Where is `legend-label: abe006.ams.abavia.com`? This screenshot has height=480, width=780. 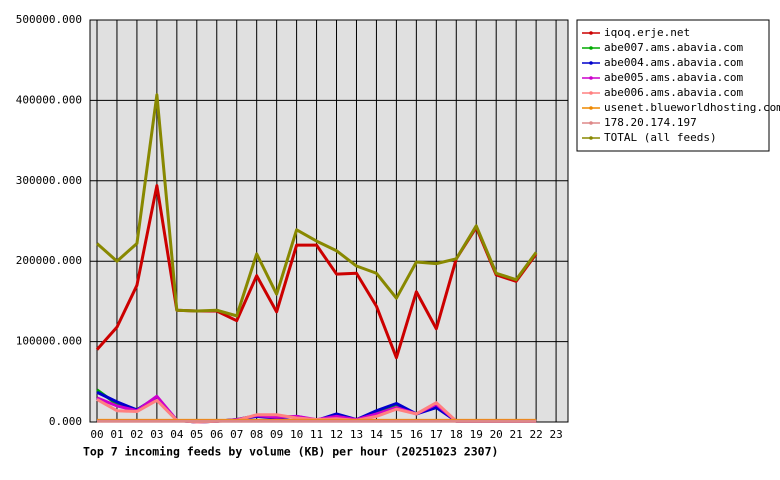
legend-label: abe006.ams.abavia.com is located at coordinates (673, 92).